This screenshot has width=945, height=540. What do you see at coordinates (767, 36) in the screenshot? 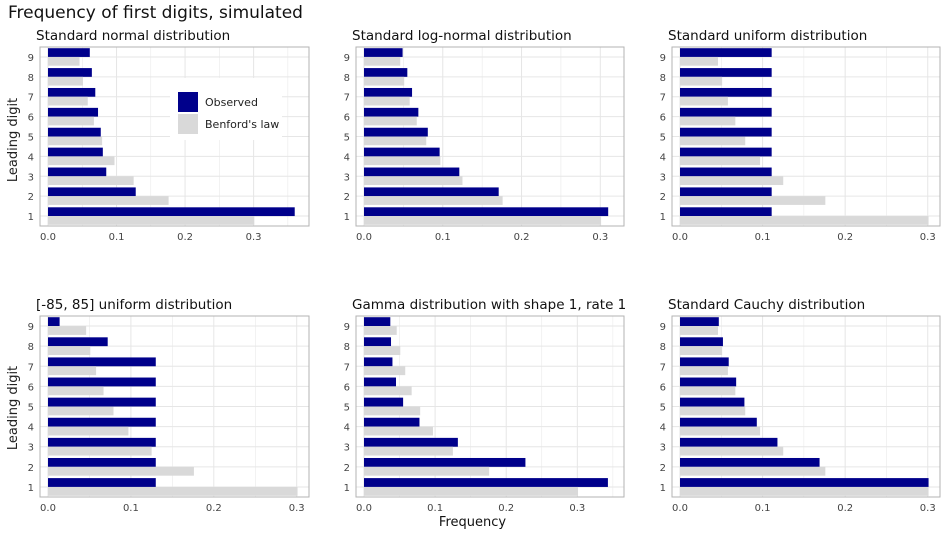
I see `panel-title: Standard uniform distribution` at bounding box center [767, 36].